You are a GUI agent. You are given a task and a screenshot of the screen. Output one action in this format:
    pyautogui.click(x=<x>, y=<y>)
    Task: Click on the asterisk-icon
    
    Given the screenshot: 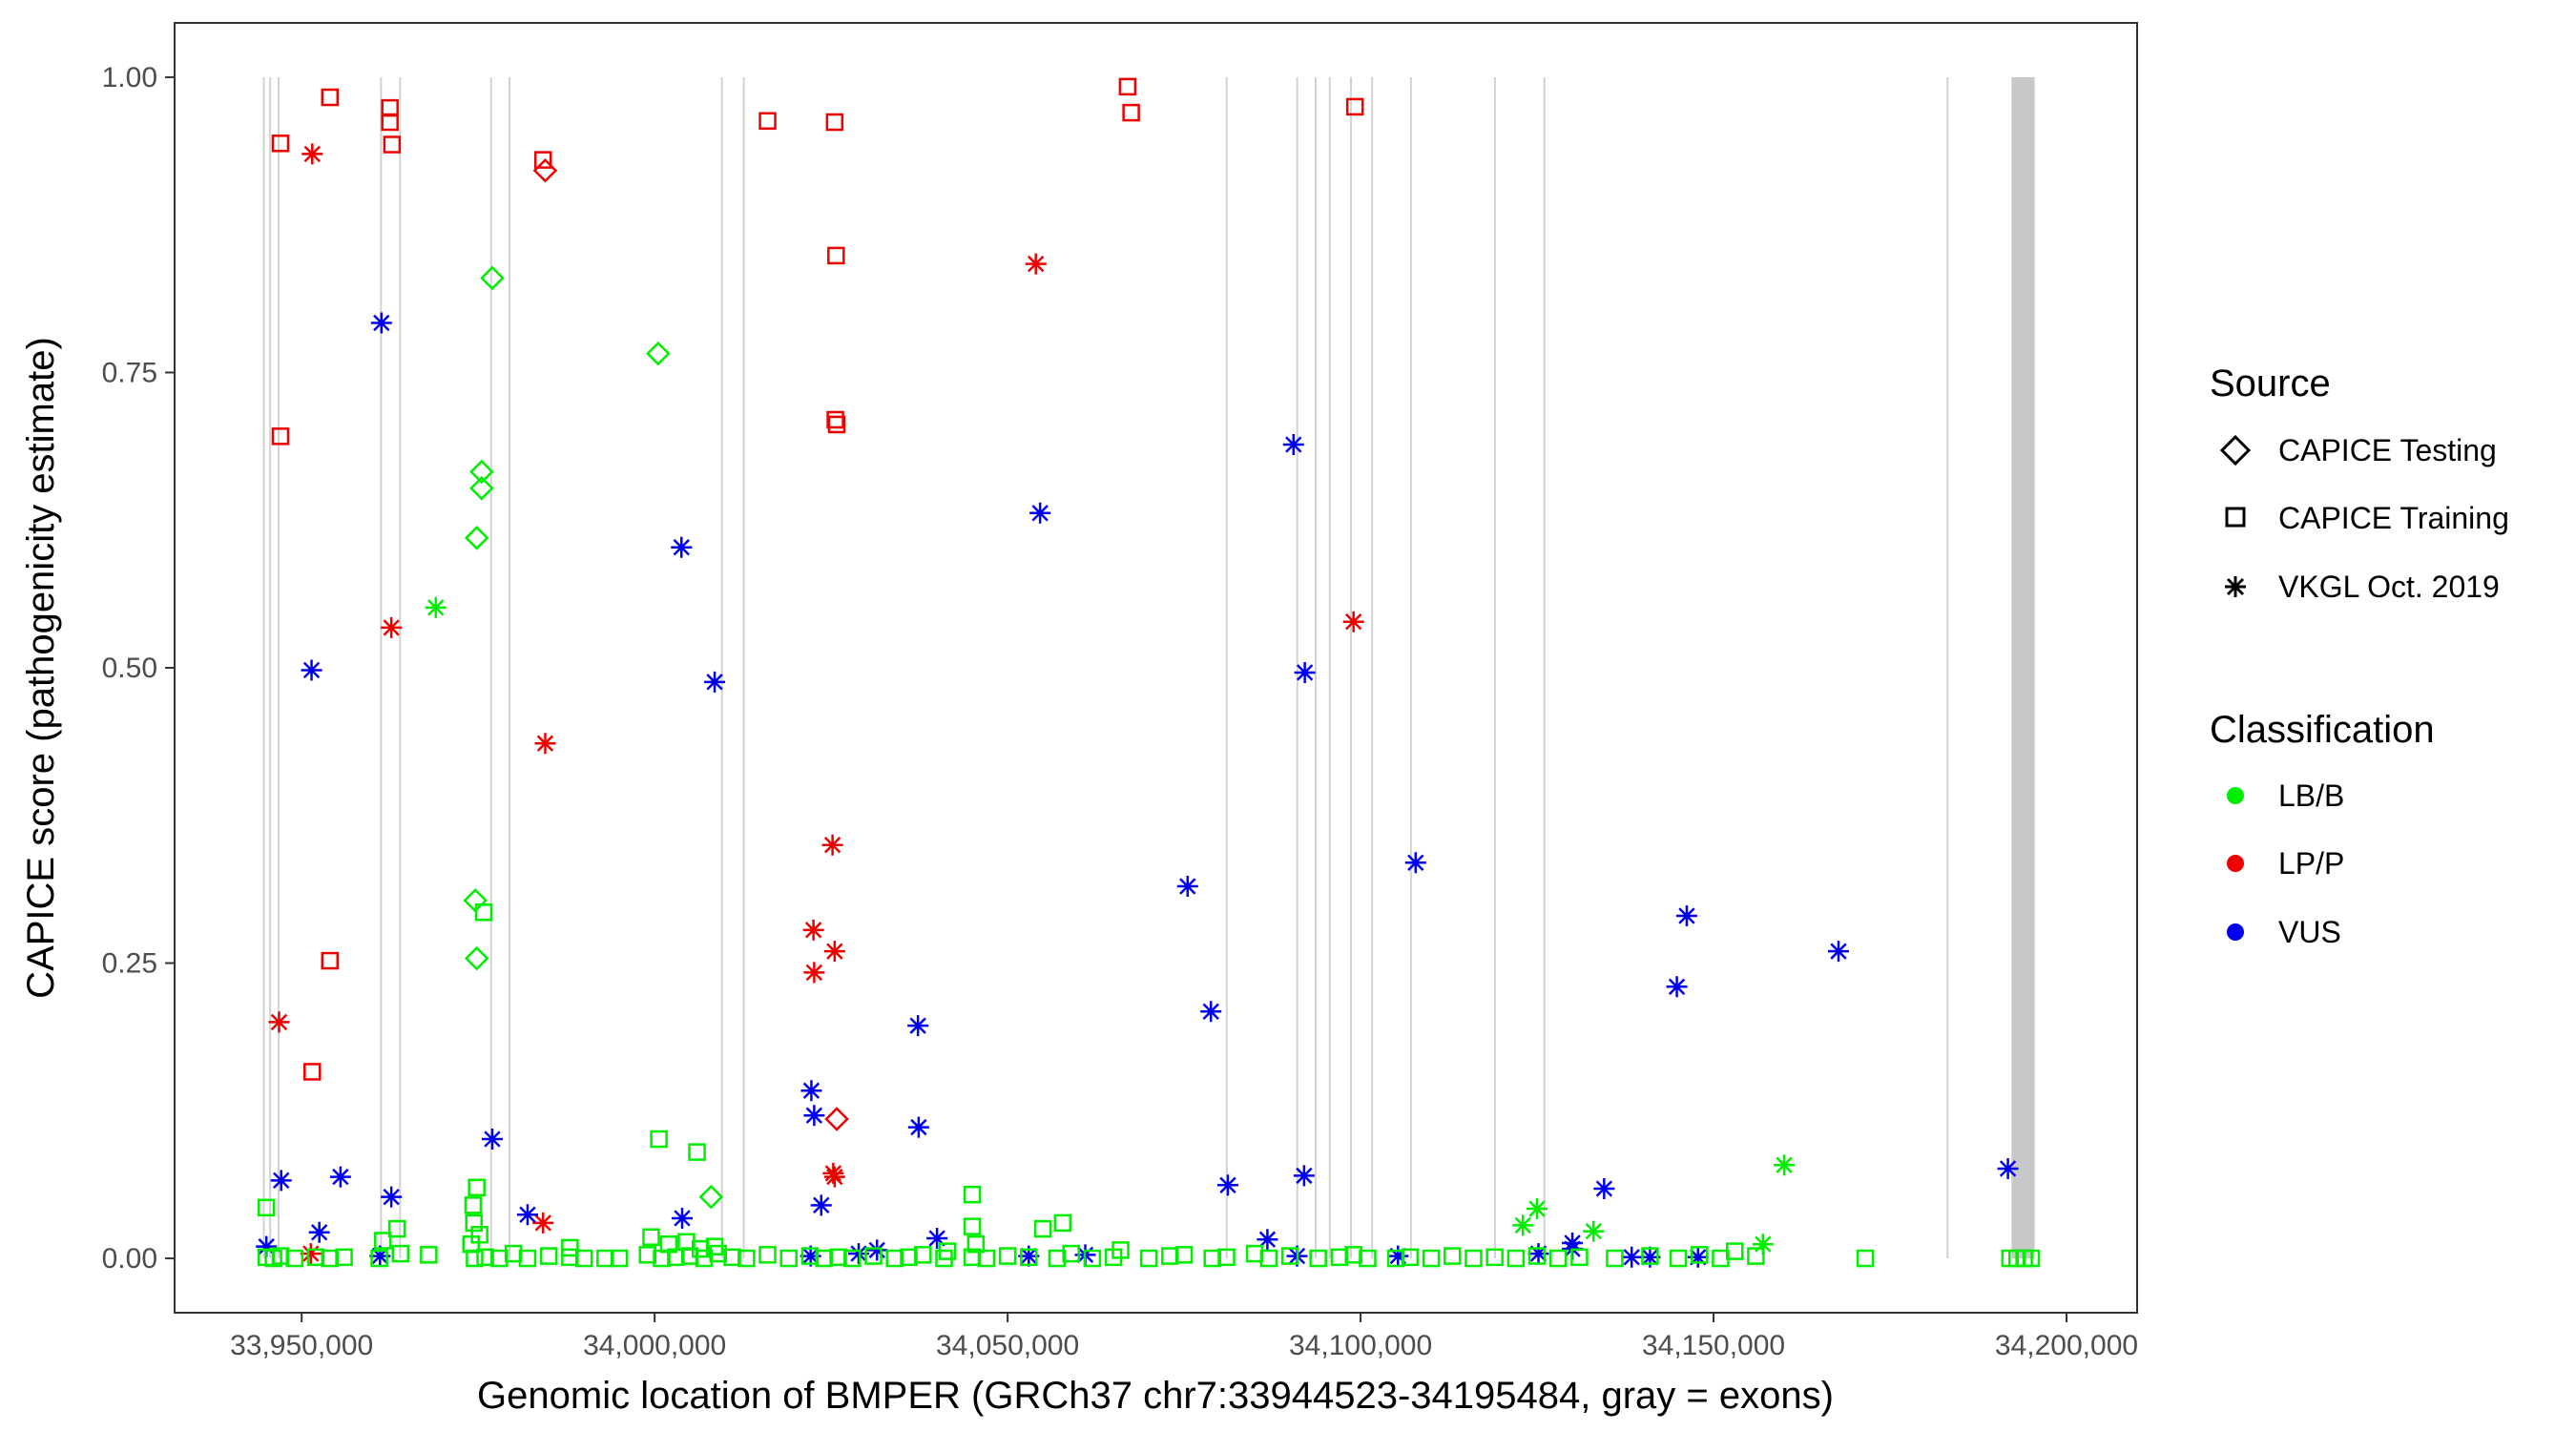 What is the action you would take?
    pyautogui.click(x=2235, y=586)
    